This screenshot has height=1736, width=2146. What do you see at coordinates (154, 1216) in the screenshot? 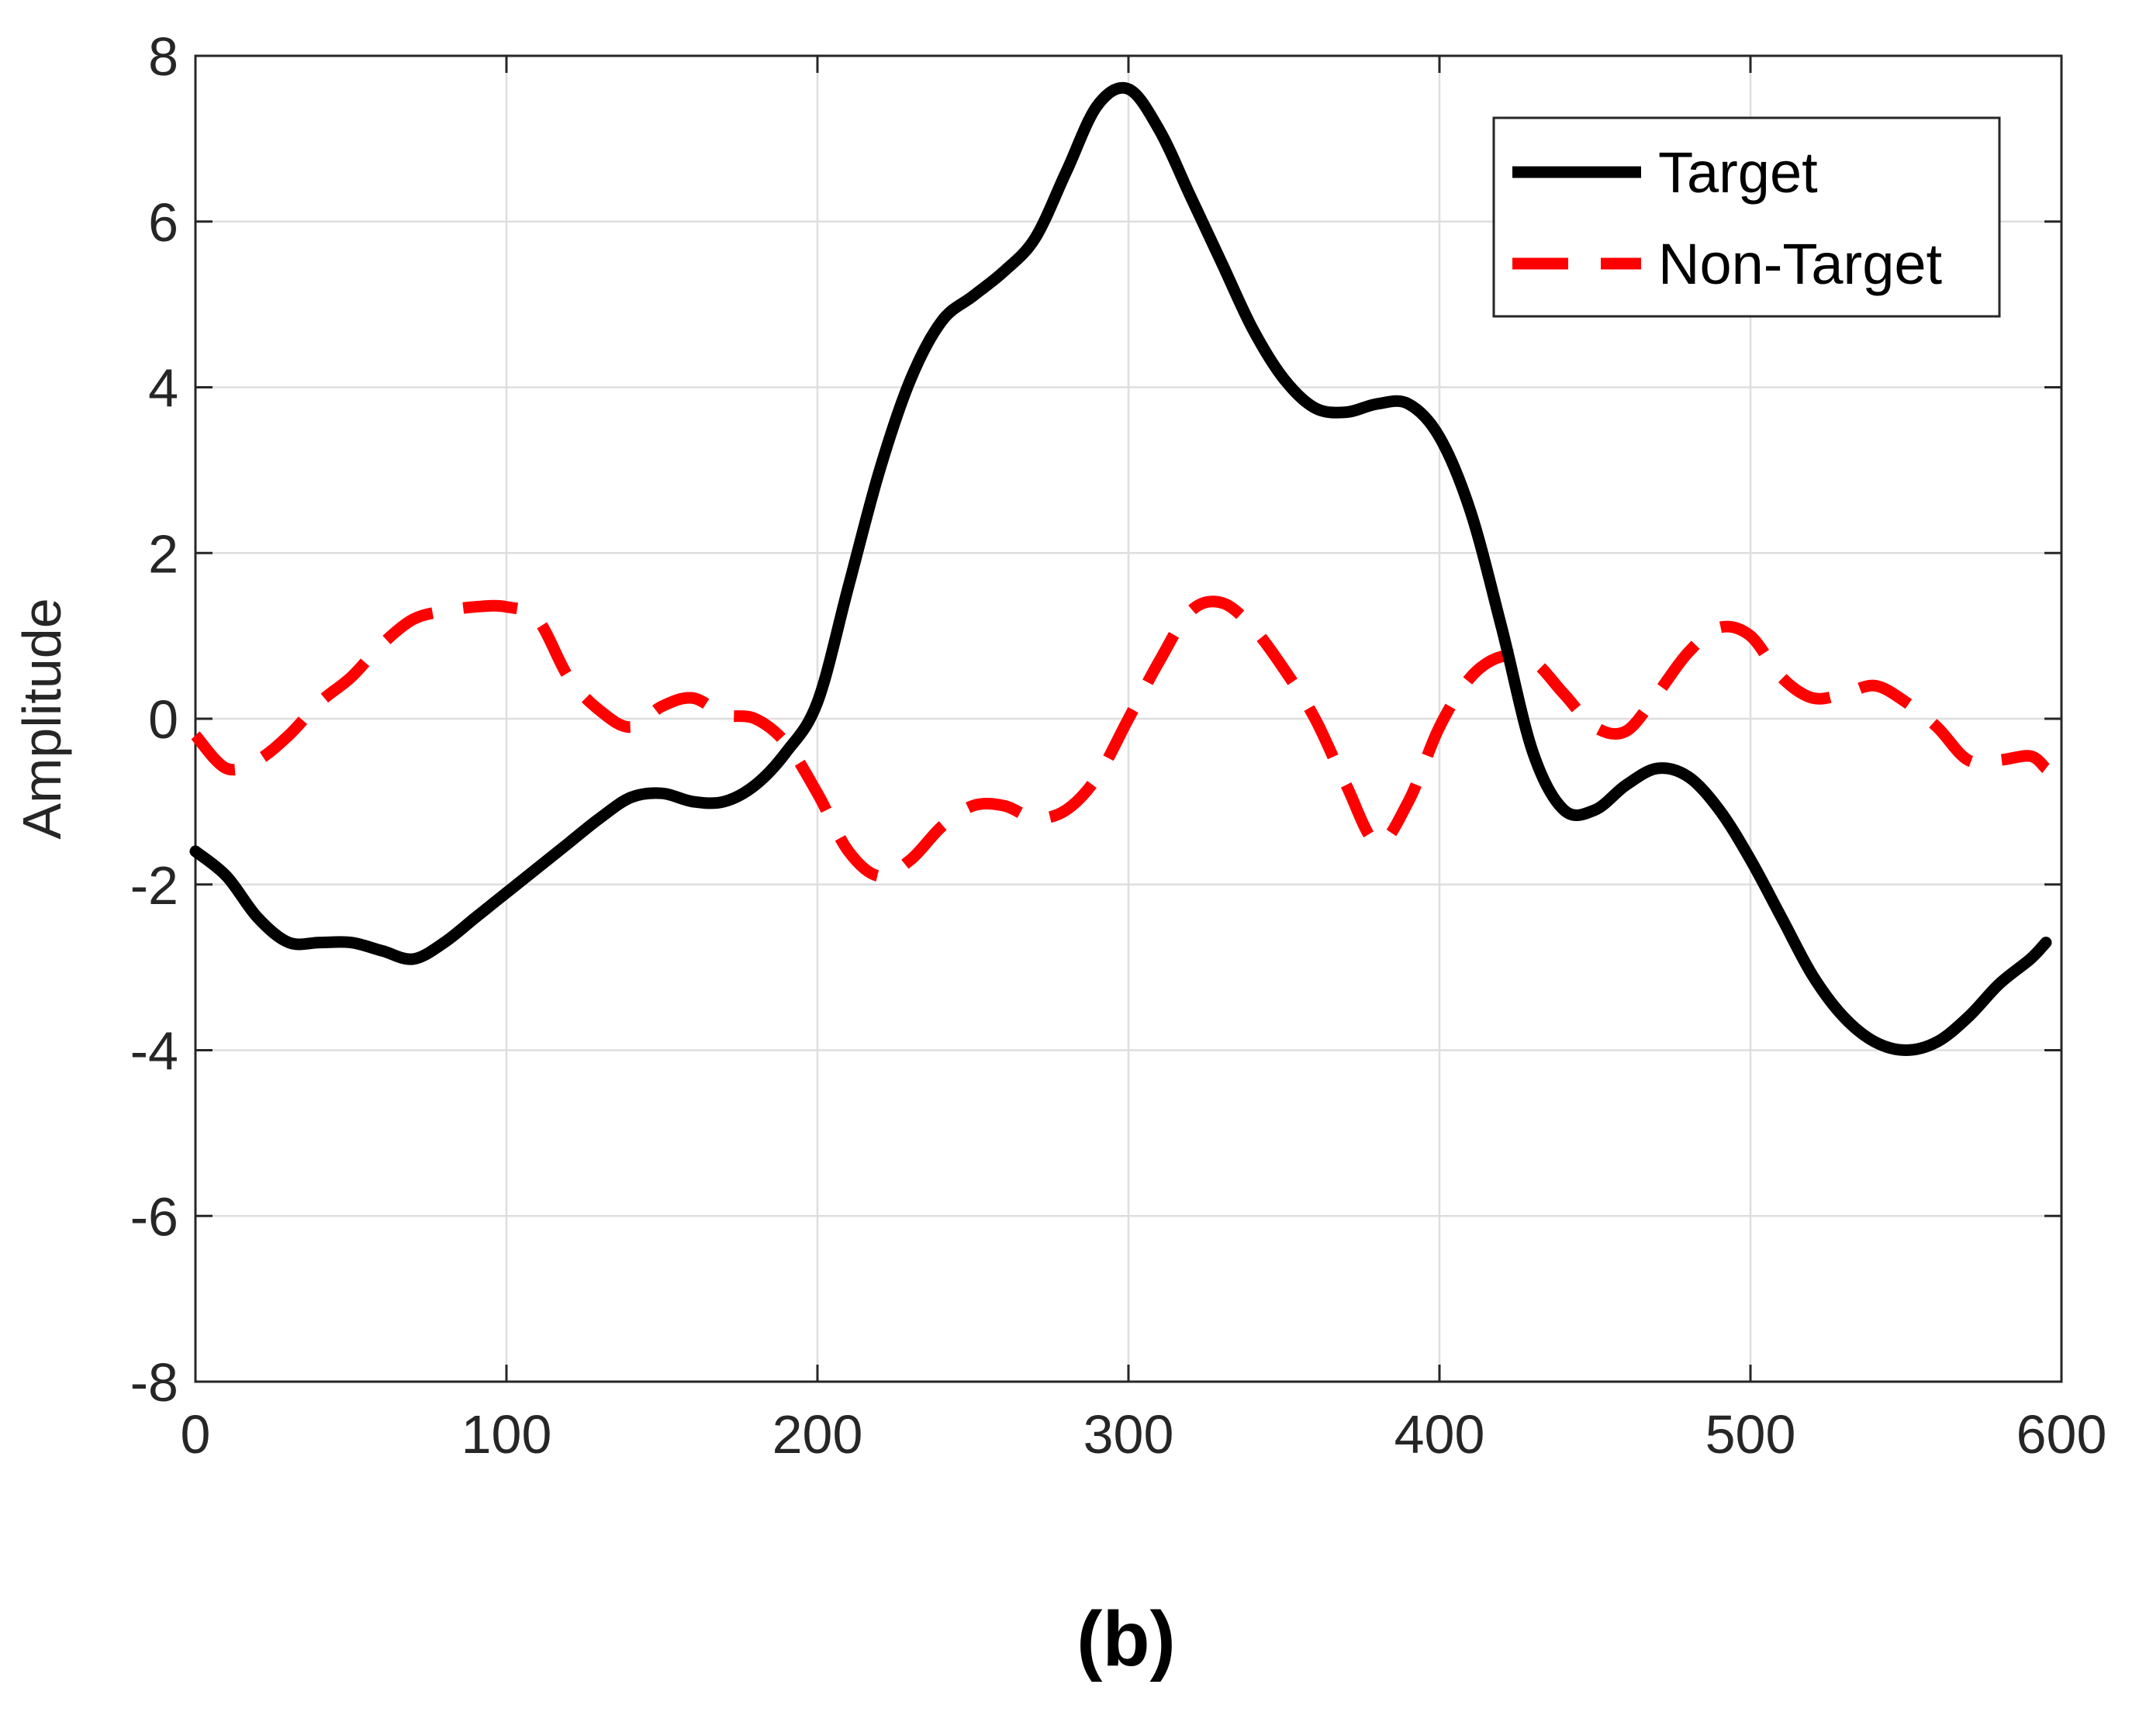
I see `y-tick-label: -6` at bounding box center [154, 1216].